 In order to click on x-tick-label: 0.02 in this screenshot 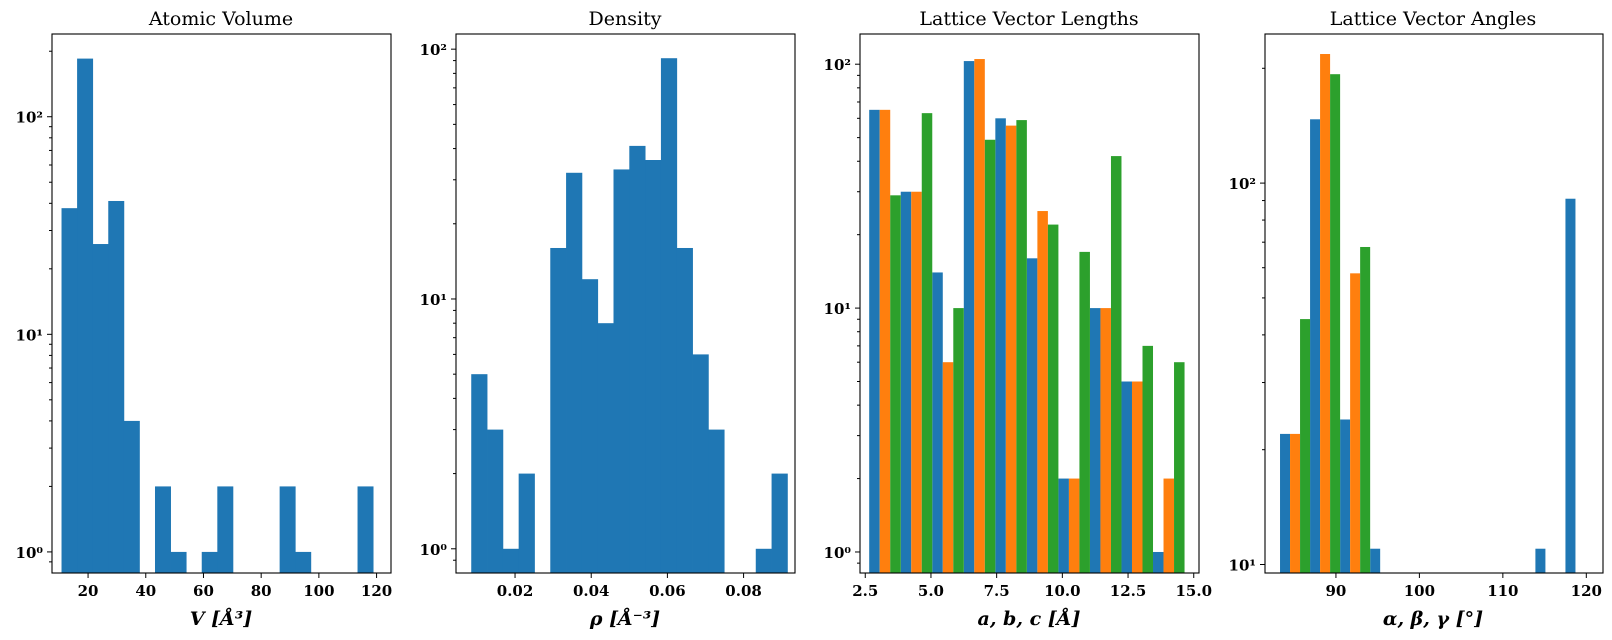, I will do `click(515, 591)`.